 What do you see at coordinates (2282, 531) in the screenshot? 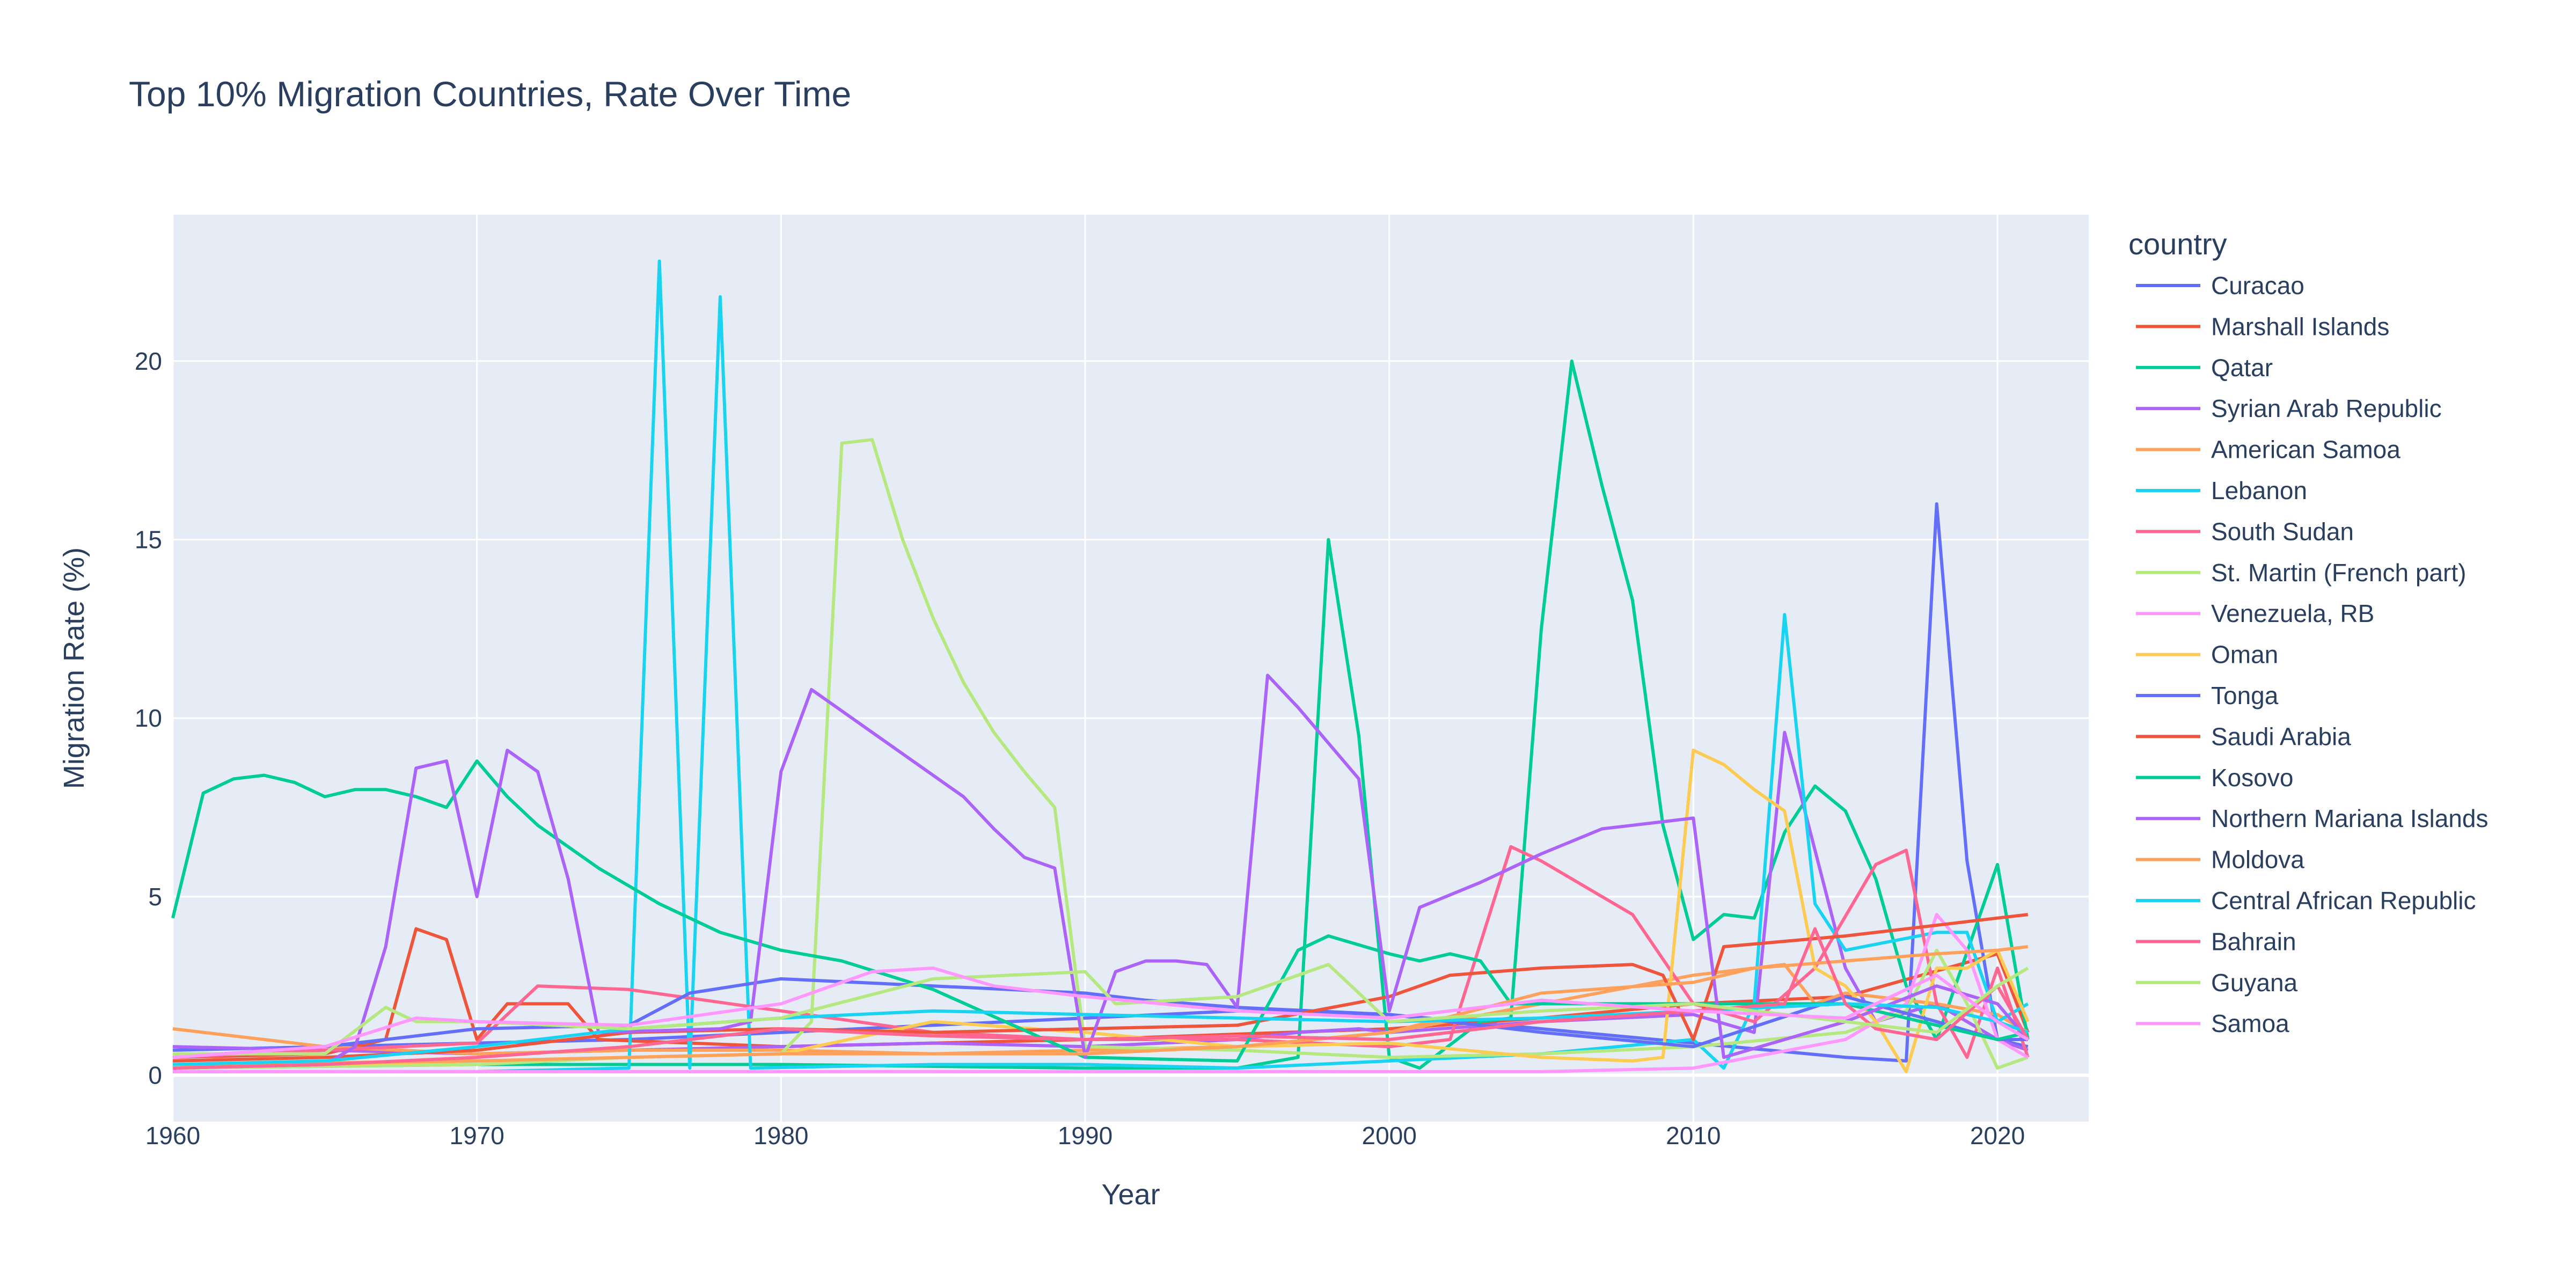
I see `legend-label: South Sudan` at bounding box center [2282, 531].